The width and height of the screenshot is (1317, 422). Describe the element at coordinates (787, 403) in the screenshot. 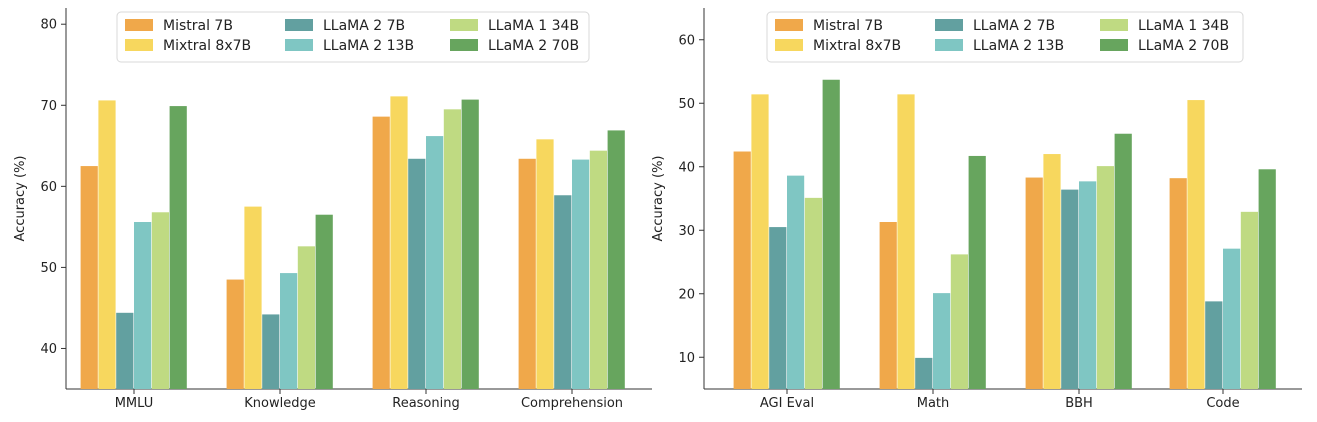

I see `x-tick-label: AGI Eval` at that location.